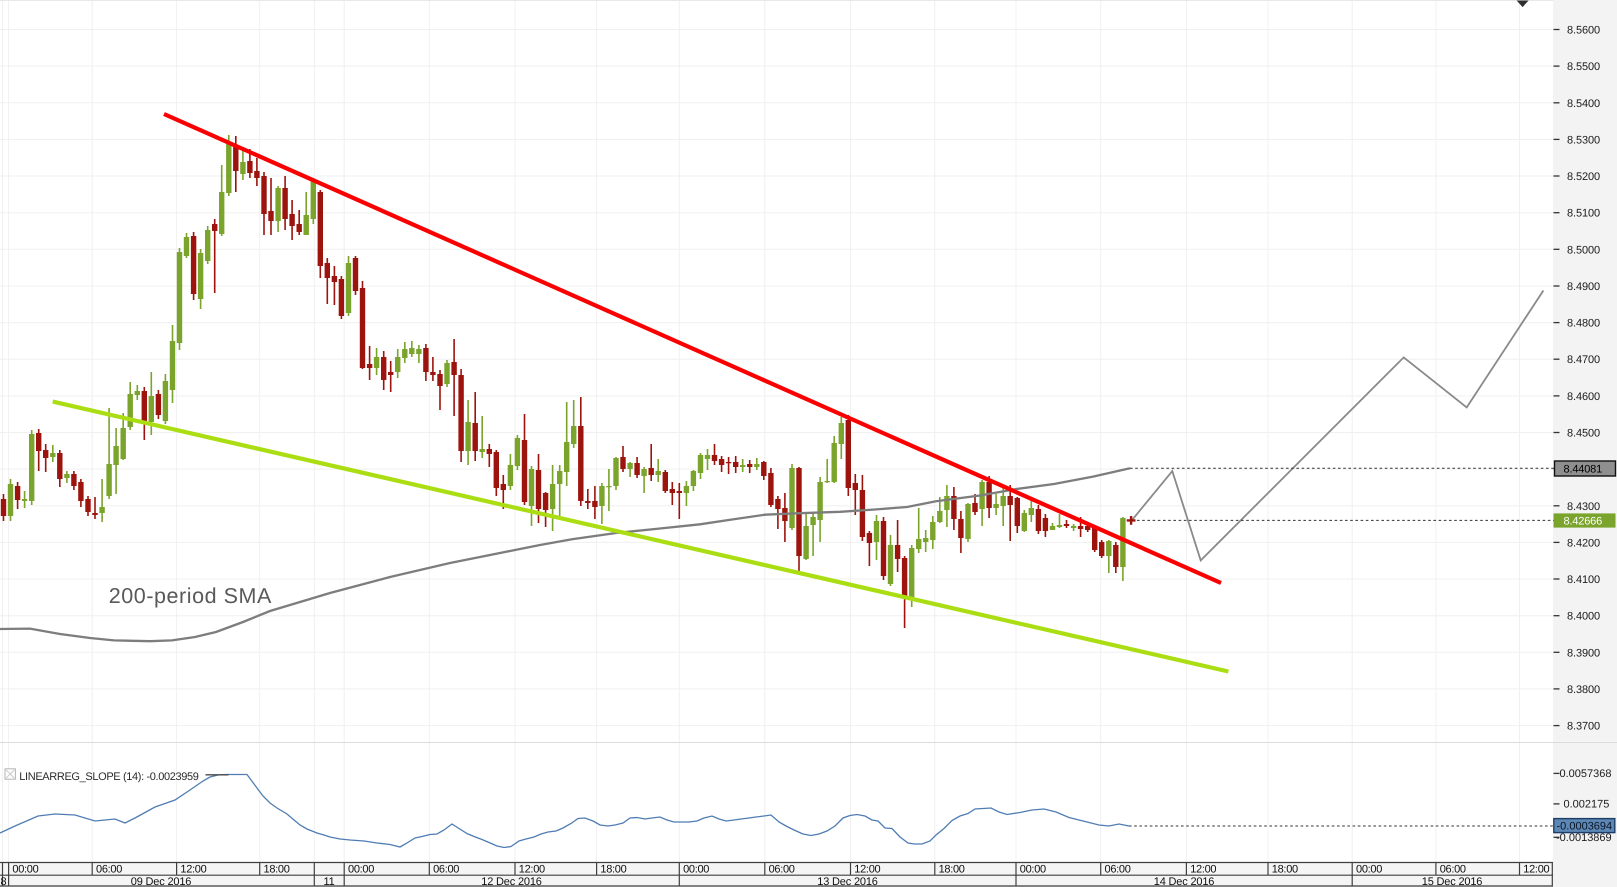 This screenshot has width=1617, height=887. What do you see at coordinates (847, 881) in the screenshot?
I see `svg-text: 13 Dec 2016` at bounding box center [847, 881].